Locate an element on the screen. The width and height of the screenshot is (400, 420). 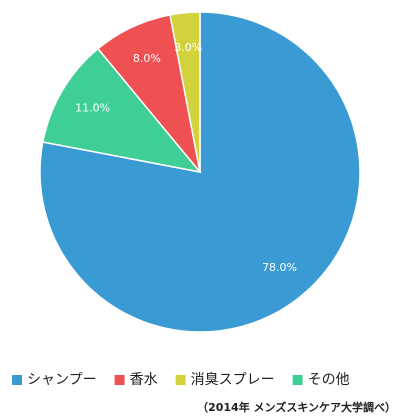
legend-label: 香水 is located at coordinates (144, 380).